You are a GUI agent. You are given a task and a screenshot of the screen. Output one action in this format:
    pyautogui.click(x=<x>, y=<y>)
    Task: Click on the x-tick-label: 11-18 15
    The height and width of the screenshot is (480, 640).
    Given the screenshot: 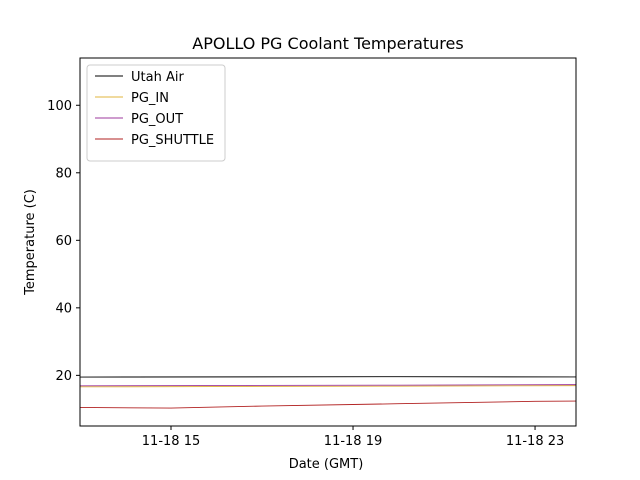 What is the action you would take?
    pyautogui.click(x=171, y=441)
    